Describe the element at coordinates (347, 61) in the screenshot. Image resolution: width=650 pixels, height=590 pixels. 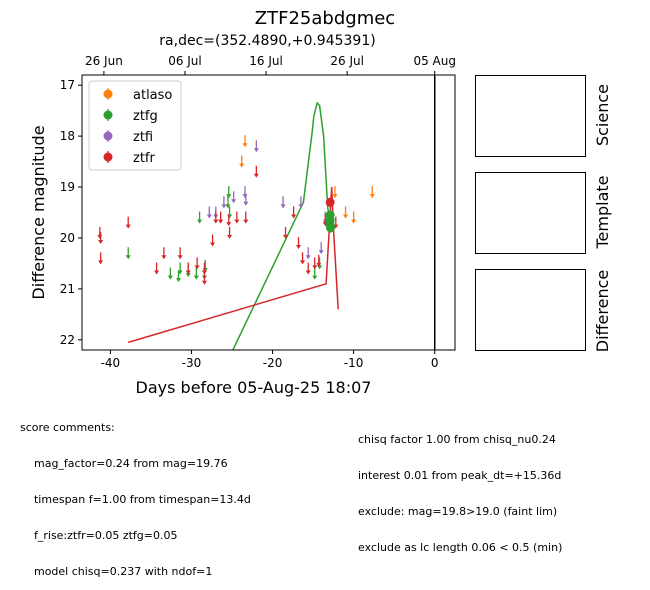
I see `top-tick-label: 26 Jul` at that location.